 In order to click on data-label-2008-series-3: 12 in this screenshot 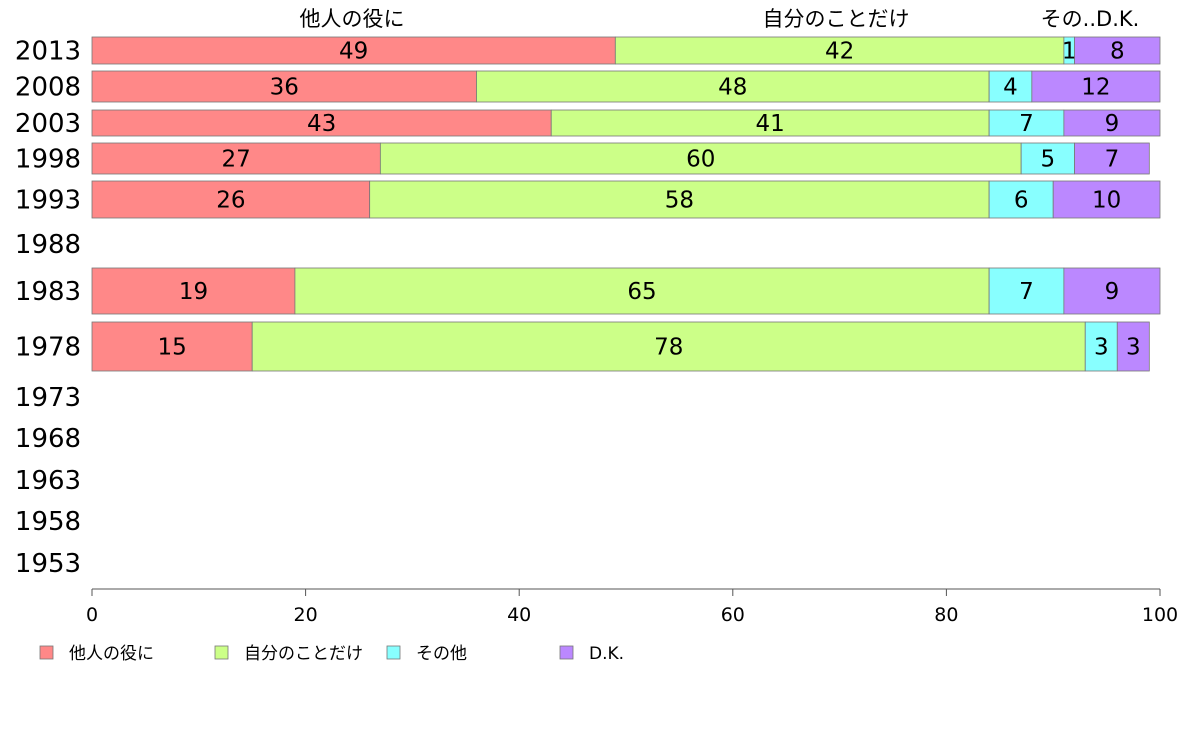, I will do `click(1095, 88)`.